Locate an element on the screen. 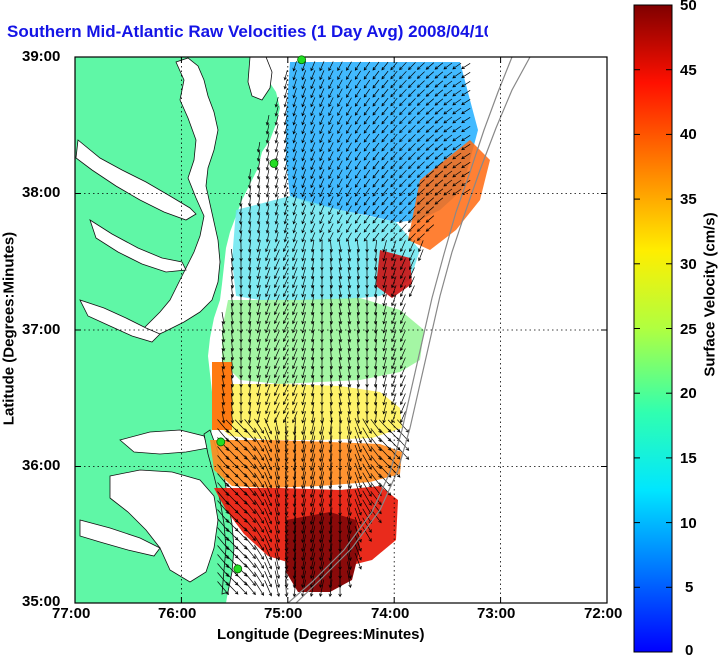  colorbar-tick-label: 0 is located at coordinates (689, 650).